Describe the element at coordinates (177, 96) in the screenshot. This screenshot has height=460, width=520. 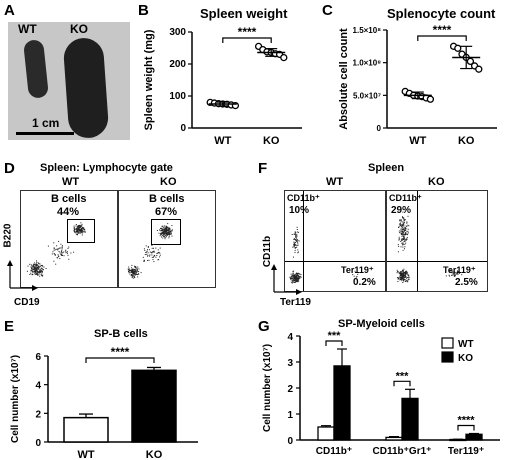
I see `y-tick-label: 100` at that location.